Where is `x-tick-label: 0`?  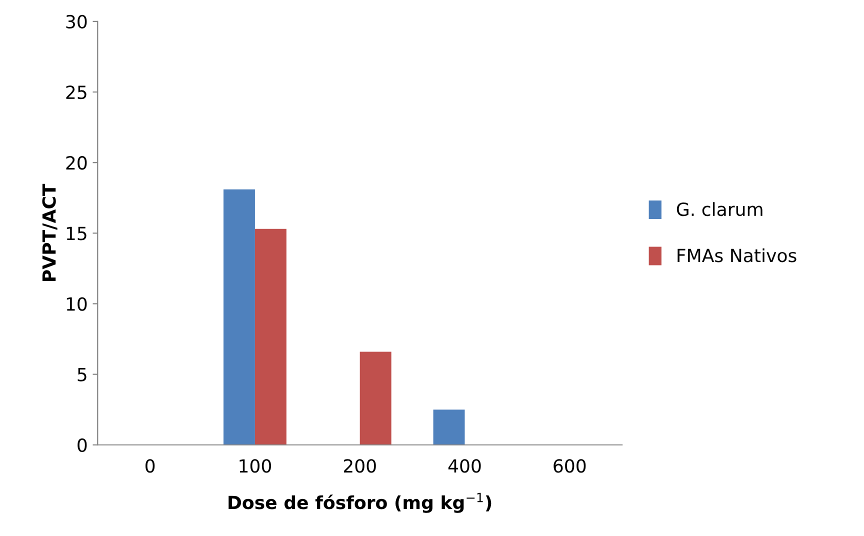 x-tick-label: 0 is located at coordinates (150, 466).